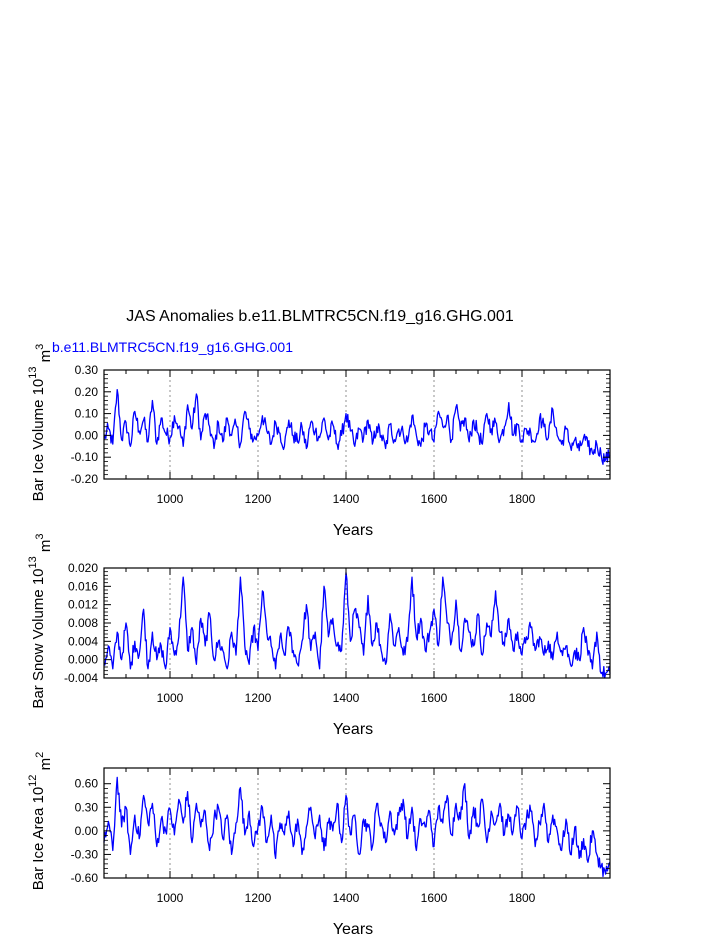 The height and width of the screenshot is (935, 723). What do you see at coordinates (87, 392) in the screenshot?
I see `y-tick-label: 0.20` at bounding box center [87, 392].